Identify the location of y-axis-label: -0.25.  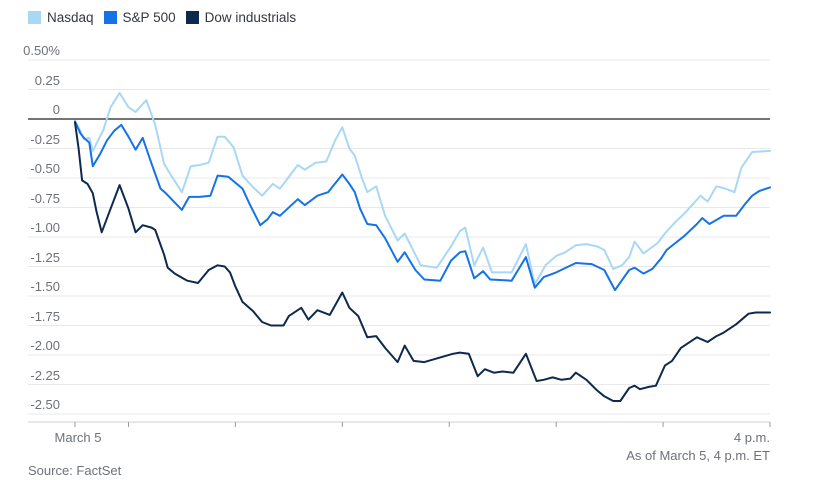
(45, 139).